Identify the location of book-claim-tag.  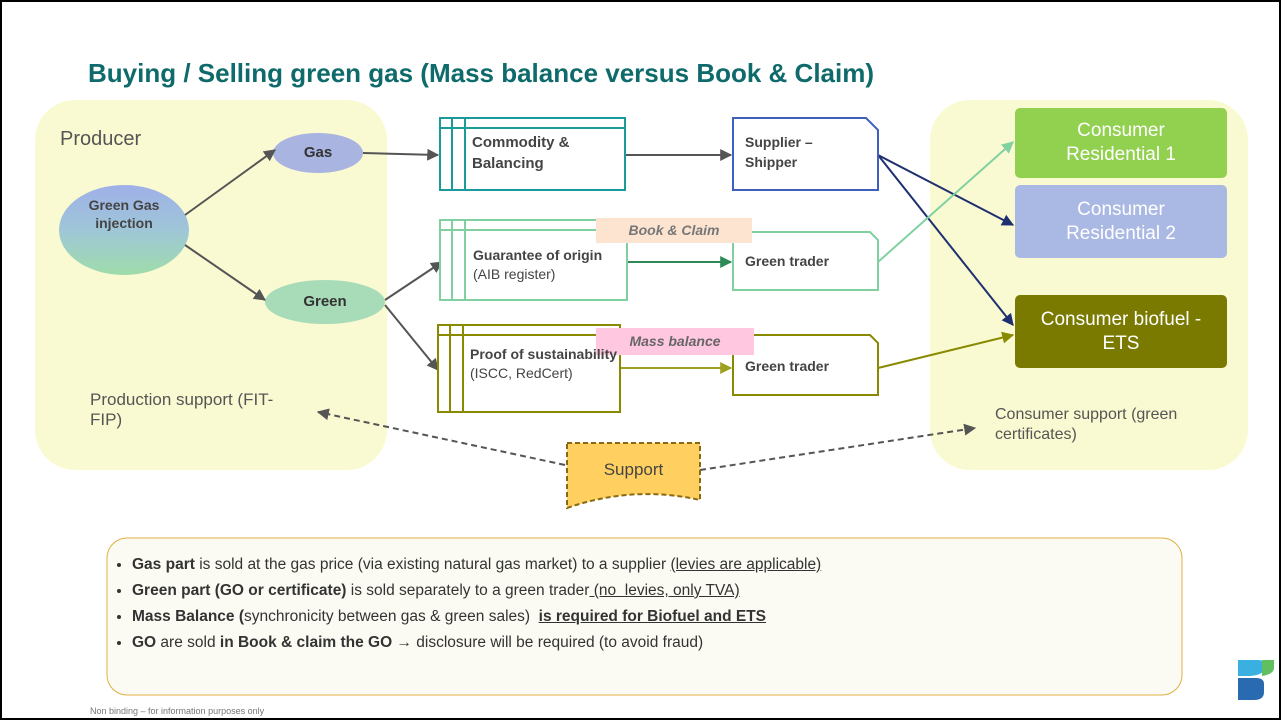
(674, 230).